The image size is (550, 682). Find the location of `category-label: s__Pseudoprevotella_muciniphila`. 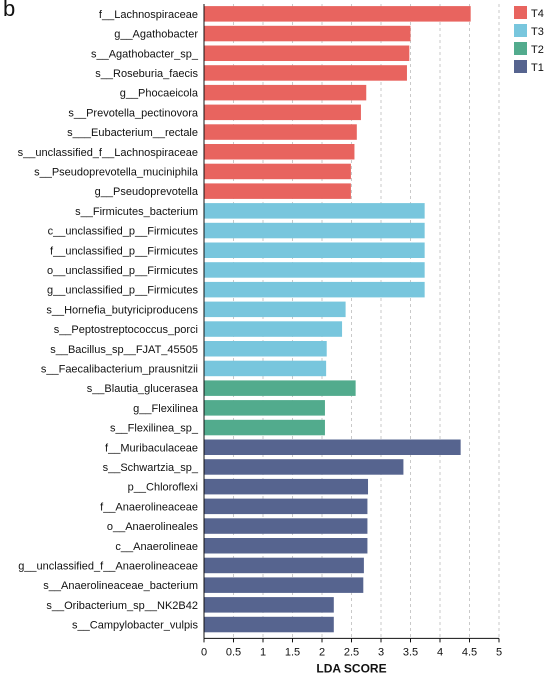

category-label: s__Pseudoprevotella_muciniphila is located at coordinates (116, 172).